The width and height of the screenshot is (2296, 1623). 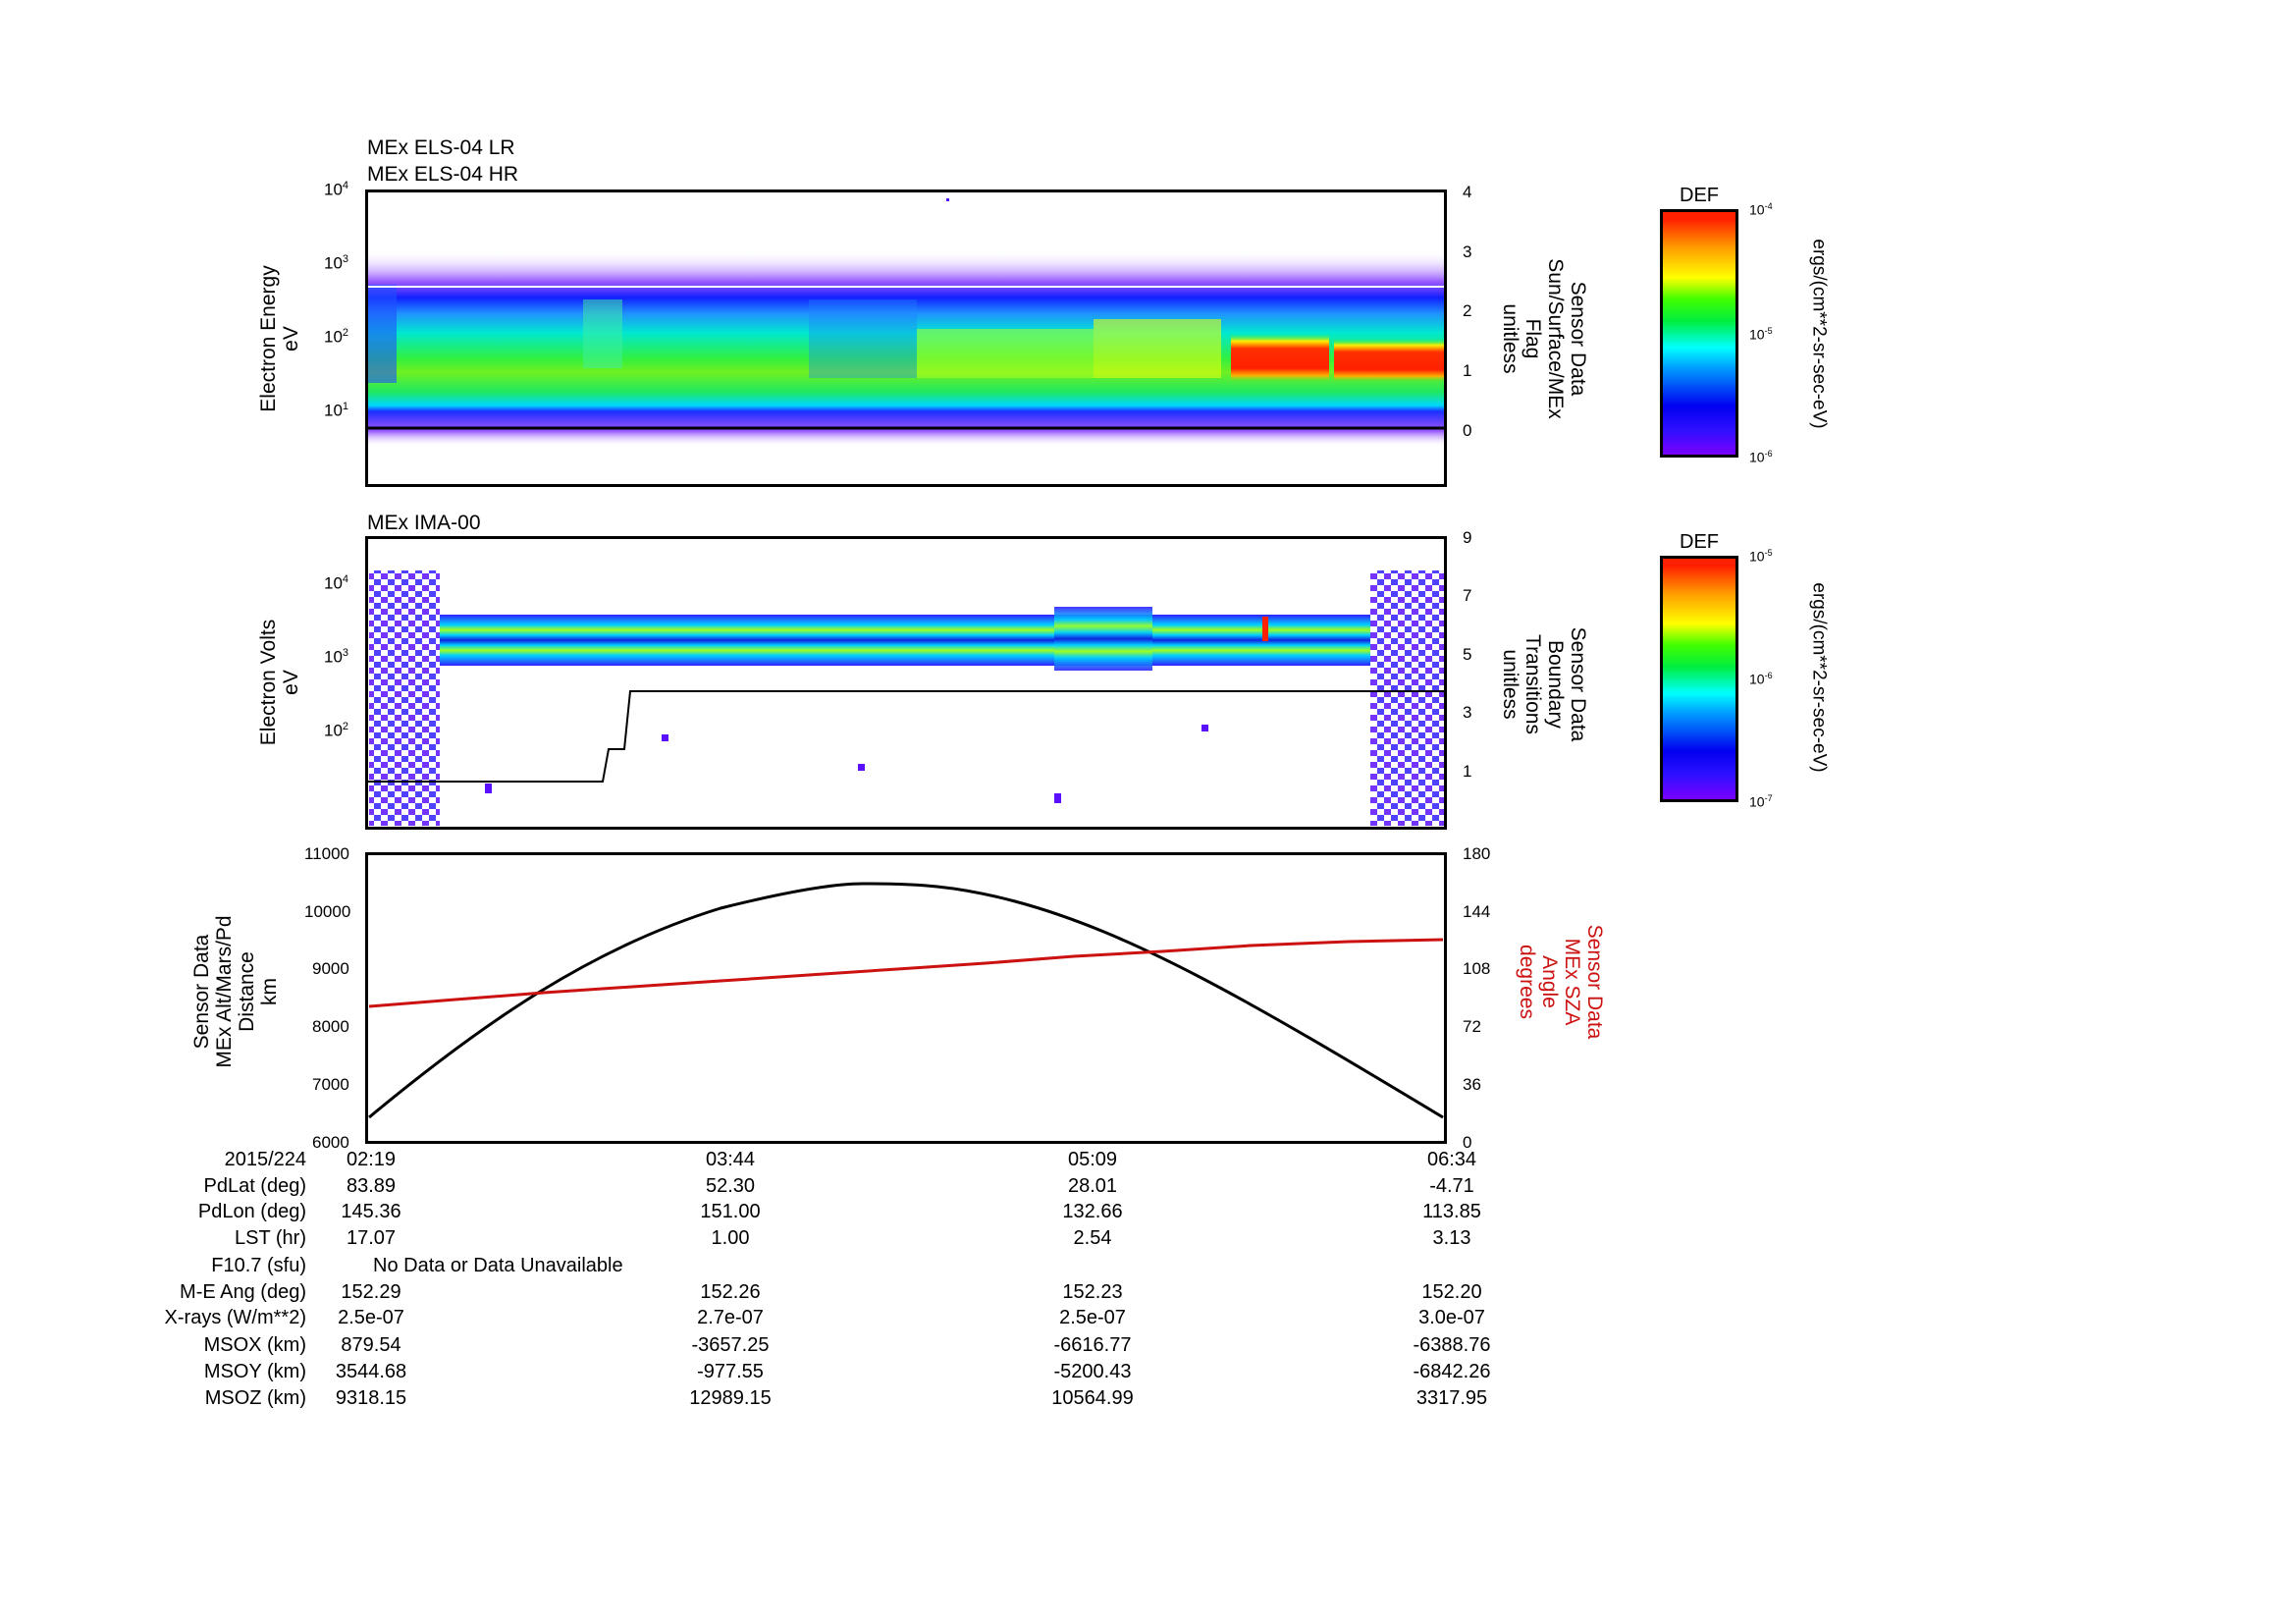 I want to click on row-value: 12989.15, so click(x=731, y=1398).